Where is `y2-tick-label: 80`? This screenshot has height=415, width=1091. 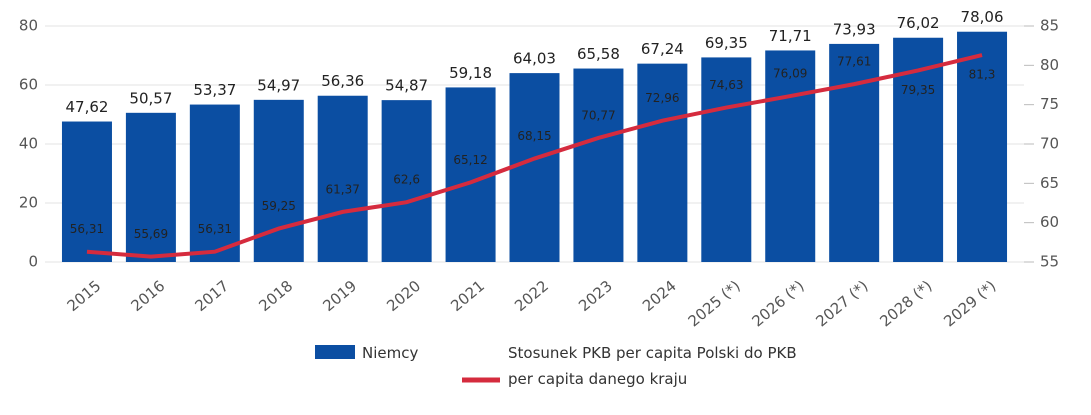 y2-tick-label: 80 is located at coordinates (1049, 65).